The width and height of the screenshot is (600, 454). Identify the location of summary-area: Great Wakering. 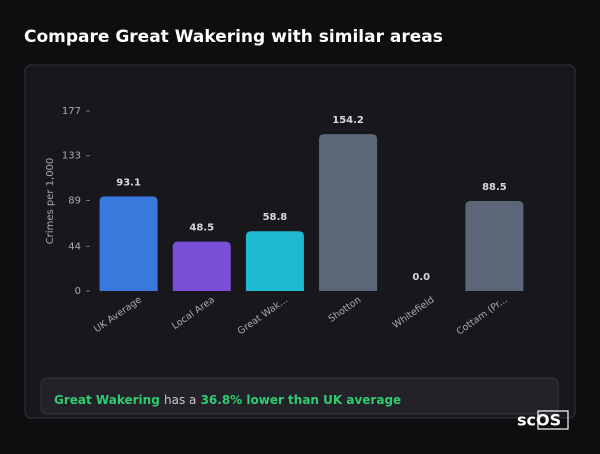
(107, 400).